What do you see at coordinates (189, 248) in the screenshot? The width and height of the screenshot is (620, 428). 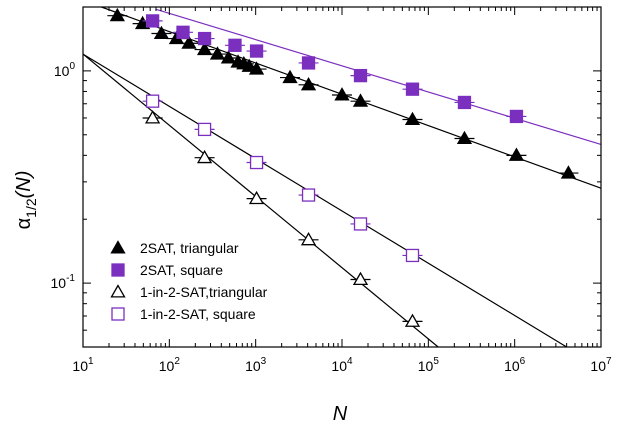 I see `legend-label-1: 2SAT, triangular` at bounding box center [189, 248].